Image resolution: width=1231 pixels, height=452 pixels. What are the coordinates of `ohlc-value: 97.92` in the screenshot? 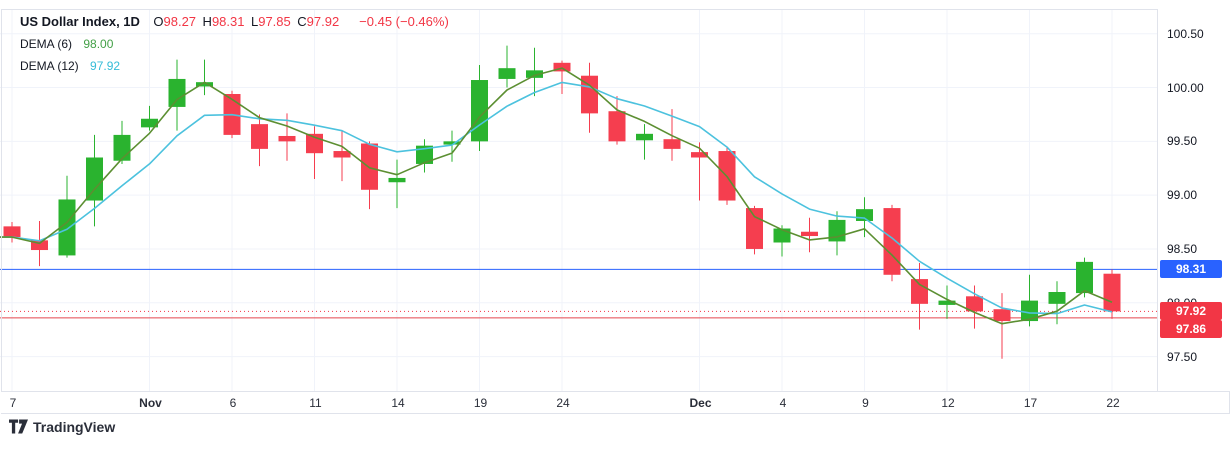 It's located at (326, 21).